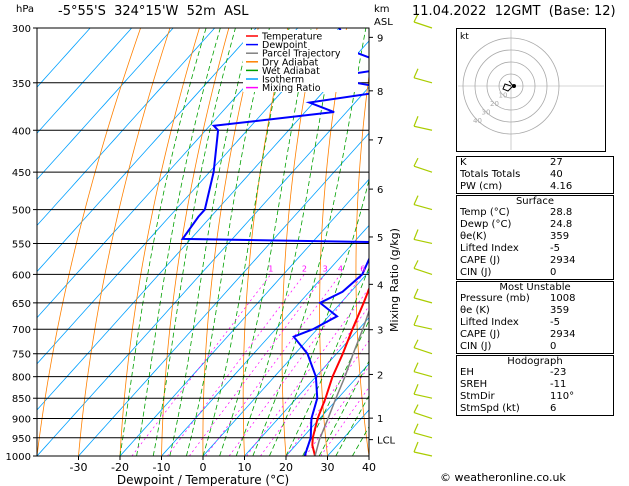 The width and height of the screenshot is (629, 486). I want to click on most-unstable-label: Lifted Index, so click(489, 322).